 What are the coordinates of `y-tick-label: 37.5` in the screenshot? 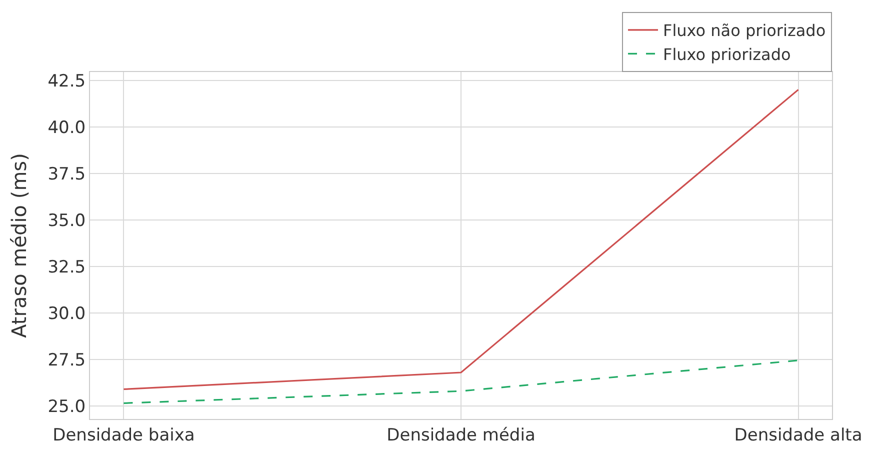 It's located at (67, 174).